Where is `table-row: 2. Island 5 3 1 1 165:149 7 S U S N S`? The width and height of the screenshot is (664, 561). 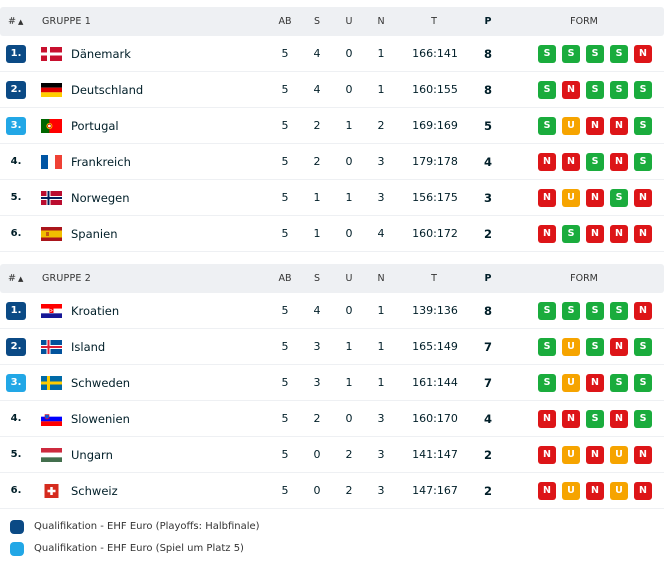 table-row: 2. Island 5 3 1 1 165:149 7 S U S N S is located at coordinates (332, 347).